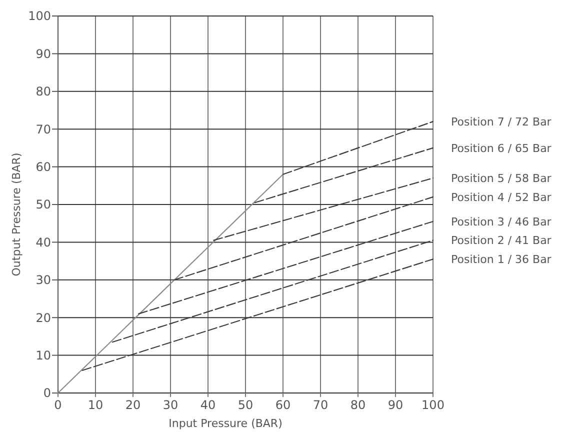 This screenshot has width=583, height=432. I want to click on y-tick-label: 80, so click(43, 91).